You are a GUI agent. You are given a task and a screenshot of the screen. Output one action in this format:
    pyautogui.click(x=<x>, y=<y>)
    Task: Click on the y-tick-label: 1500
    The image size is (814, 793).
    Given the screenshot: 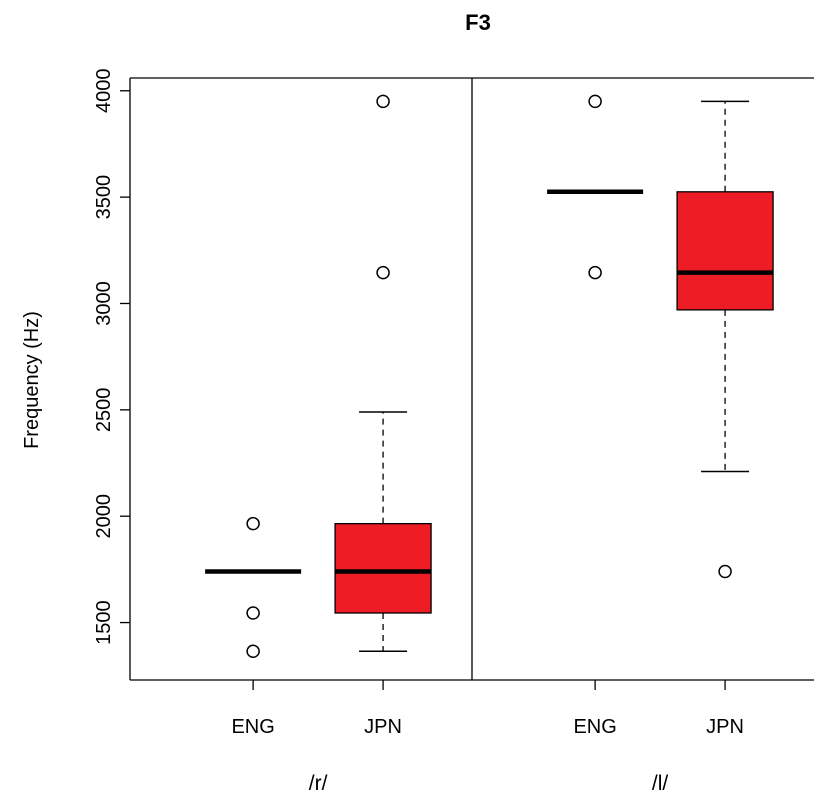 What is the action you would take?
    pyautogui.click(x=104, y=622)
    